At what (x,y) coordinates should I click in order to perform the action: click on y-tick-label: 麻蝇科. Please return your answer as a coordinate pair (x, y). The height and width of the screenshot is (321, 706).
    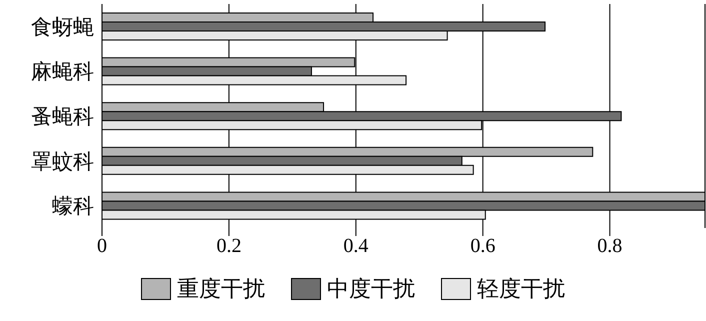
    Looking at the image, I should click on (62, 72).